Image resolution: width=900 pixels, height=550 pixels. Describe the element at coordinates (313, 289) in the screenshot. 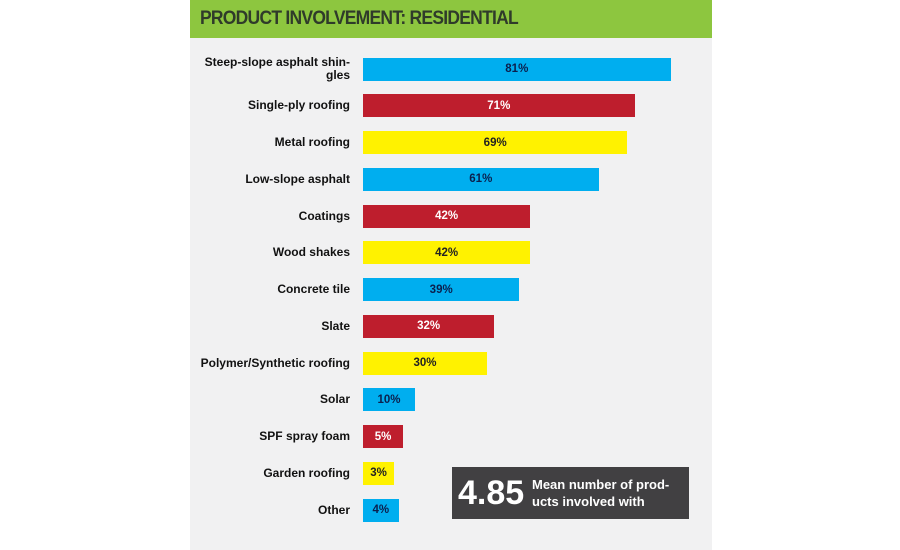

I see `category-label: Concrete tile` at that location.